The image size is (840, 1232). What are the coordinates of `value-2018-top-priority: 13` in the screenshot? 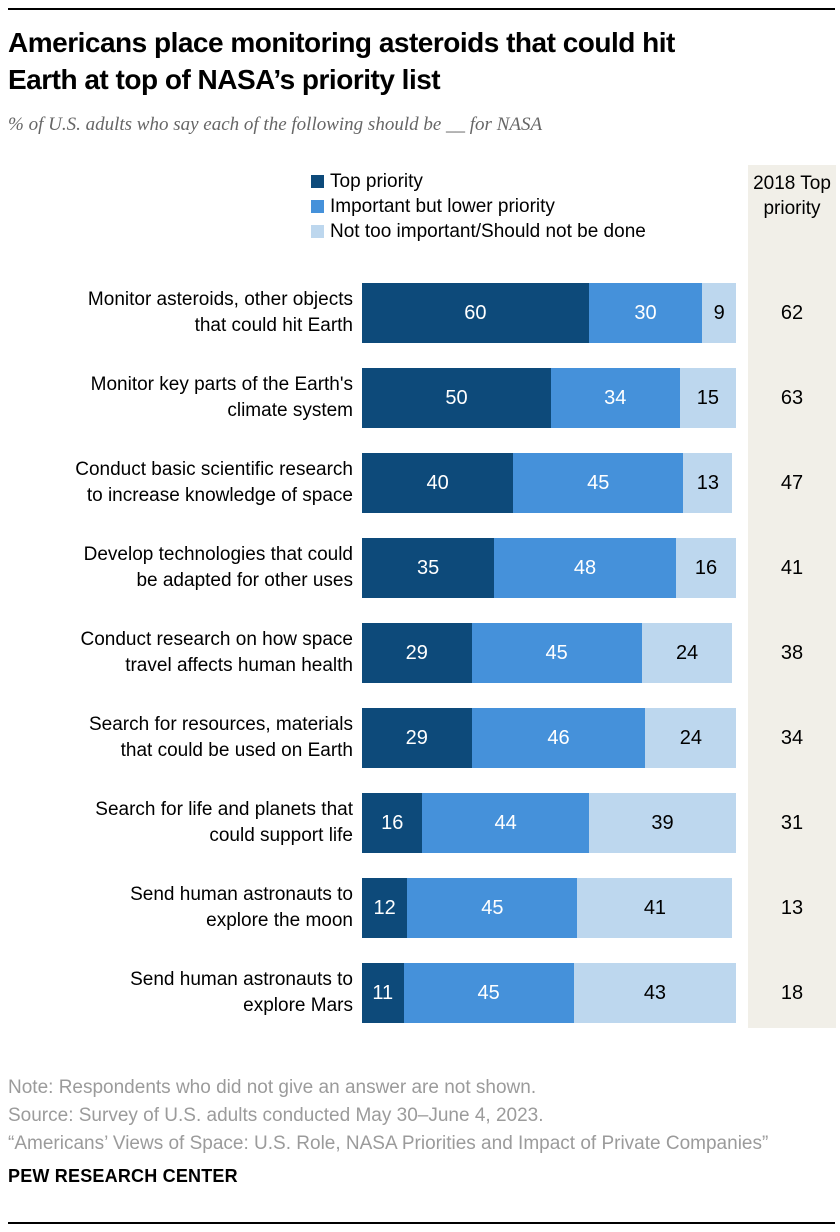 It's located at (792, 908).